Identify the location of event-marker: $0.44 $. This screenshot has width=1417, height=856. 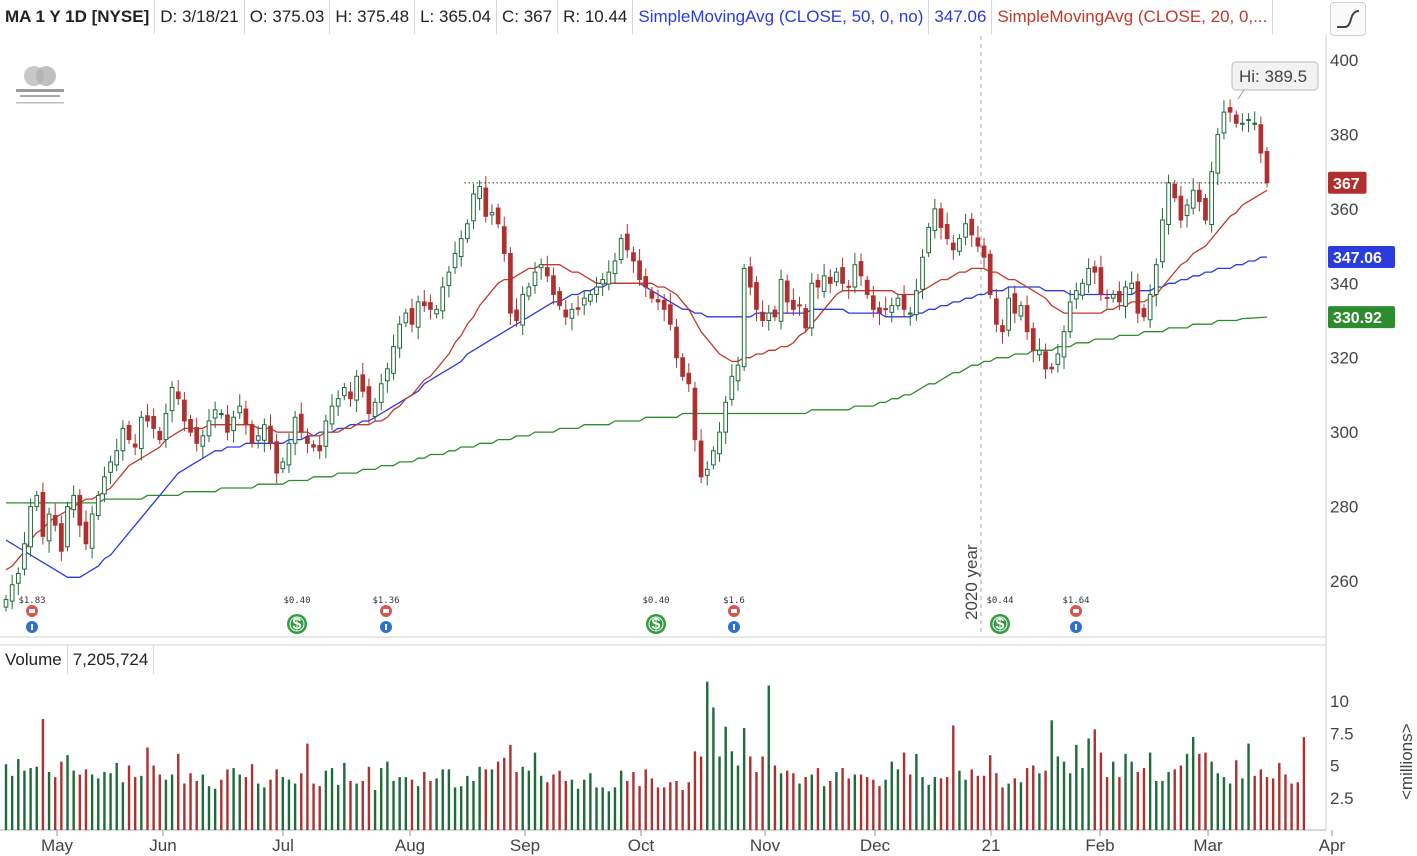
(1000, 615).